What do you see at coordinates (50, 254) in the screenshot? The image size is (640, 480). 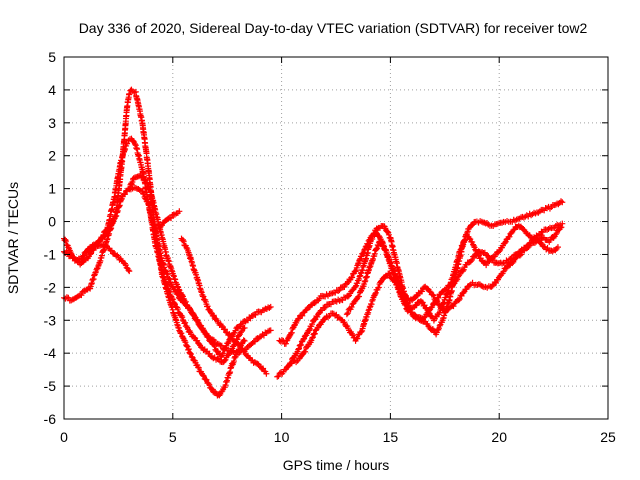 I see `y-tick-label: -1` at bounding box center [50, 254].